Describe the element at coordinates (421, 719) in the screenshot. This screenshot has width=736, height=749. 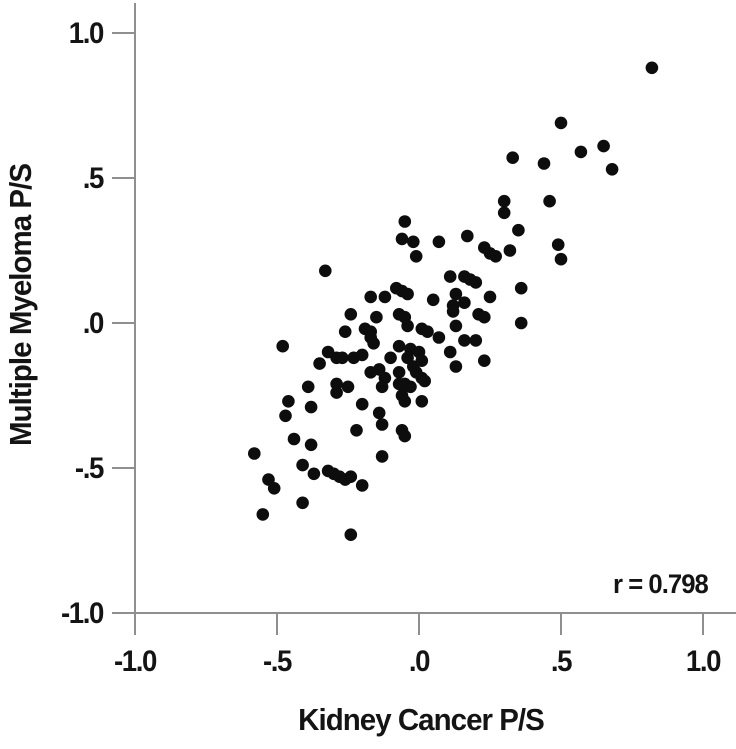
I see `x-axis-title: Kidney Cancer P/S` at that location.